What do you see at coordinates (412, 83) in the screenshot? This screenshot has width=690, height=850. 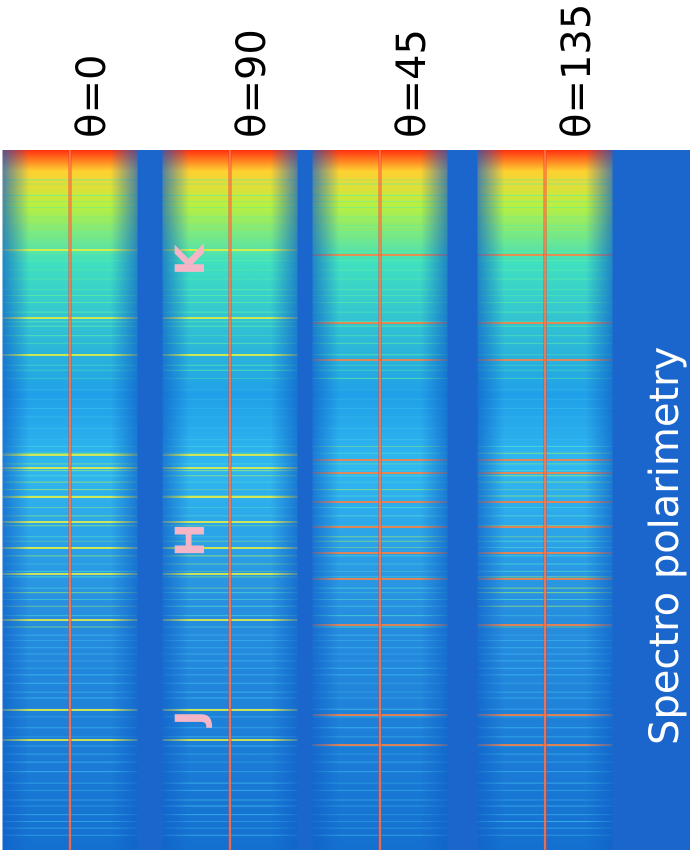 I see `panel-label: θ=45` at bounding box center [412, 83].